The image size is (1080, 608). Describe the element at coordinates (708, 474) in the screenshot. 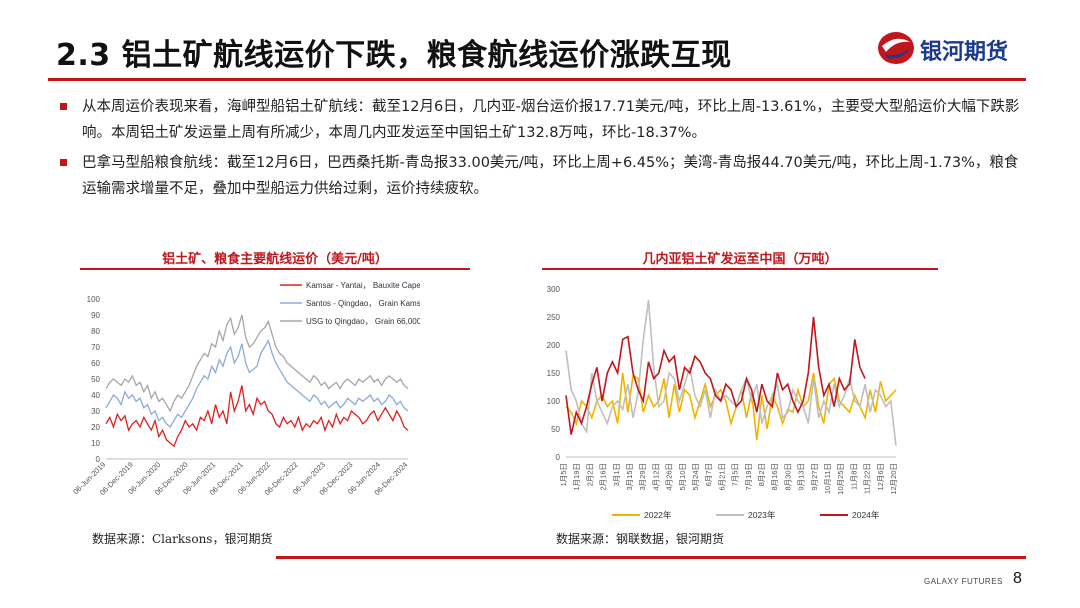

I see `x-tick-label: 6月7日` at that location.